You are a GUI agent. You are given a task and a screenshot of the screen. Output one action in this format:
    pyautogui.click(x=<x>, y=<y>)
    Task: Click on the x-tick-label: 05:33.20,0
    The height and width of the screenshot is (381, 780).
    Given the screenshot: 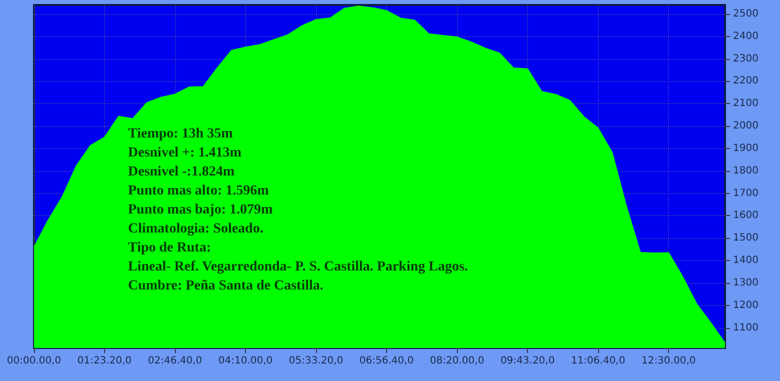 What is the action you would take?
    pyautogui.click(x=316, y=361)
    